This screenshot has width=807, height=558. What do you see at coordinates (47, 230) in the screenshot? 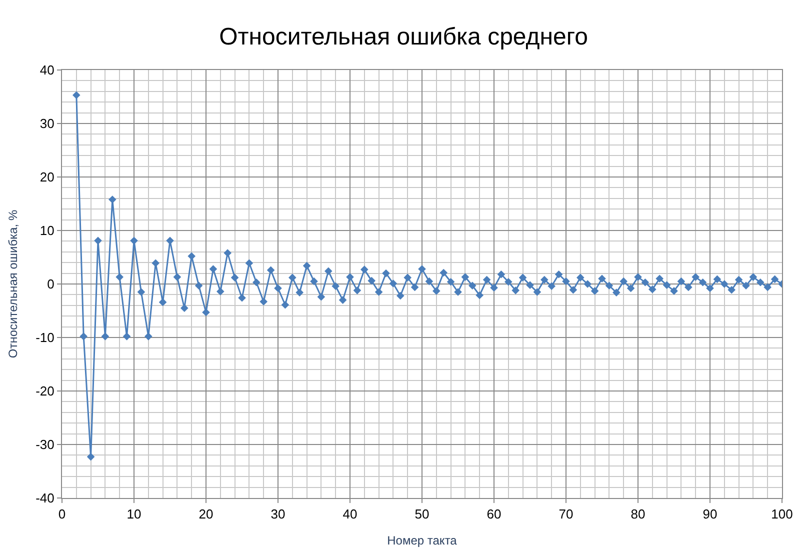
I see `y-tick-label: 10` at bounding box center [47, 230].